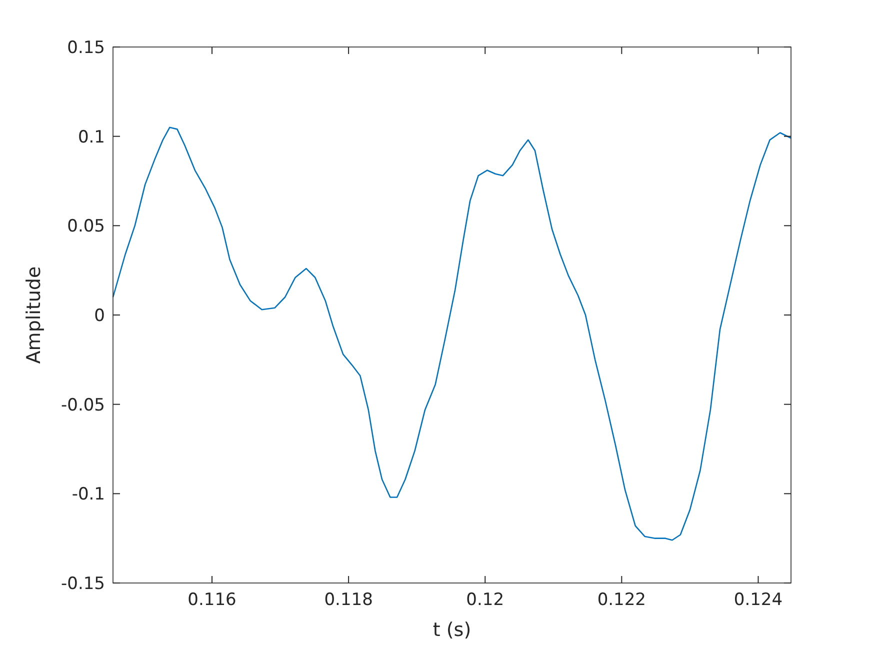  I want to click on y-tick-label: -0.05, so click(83, 405).